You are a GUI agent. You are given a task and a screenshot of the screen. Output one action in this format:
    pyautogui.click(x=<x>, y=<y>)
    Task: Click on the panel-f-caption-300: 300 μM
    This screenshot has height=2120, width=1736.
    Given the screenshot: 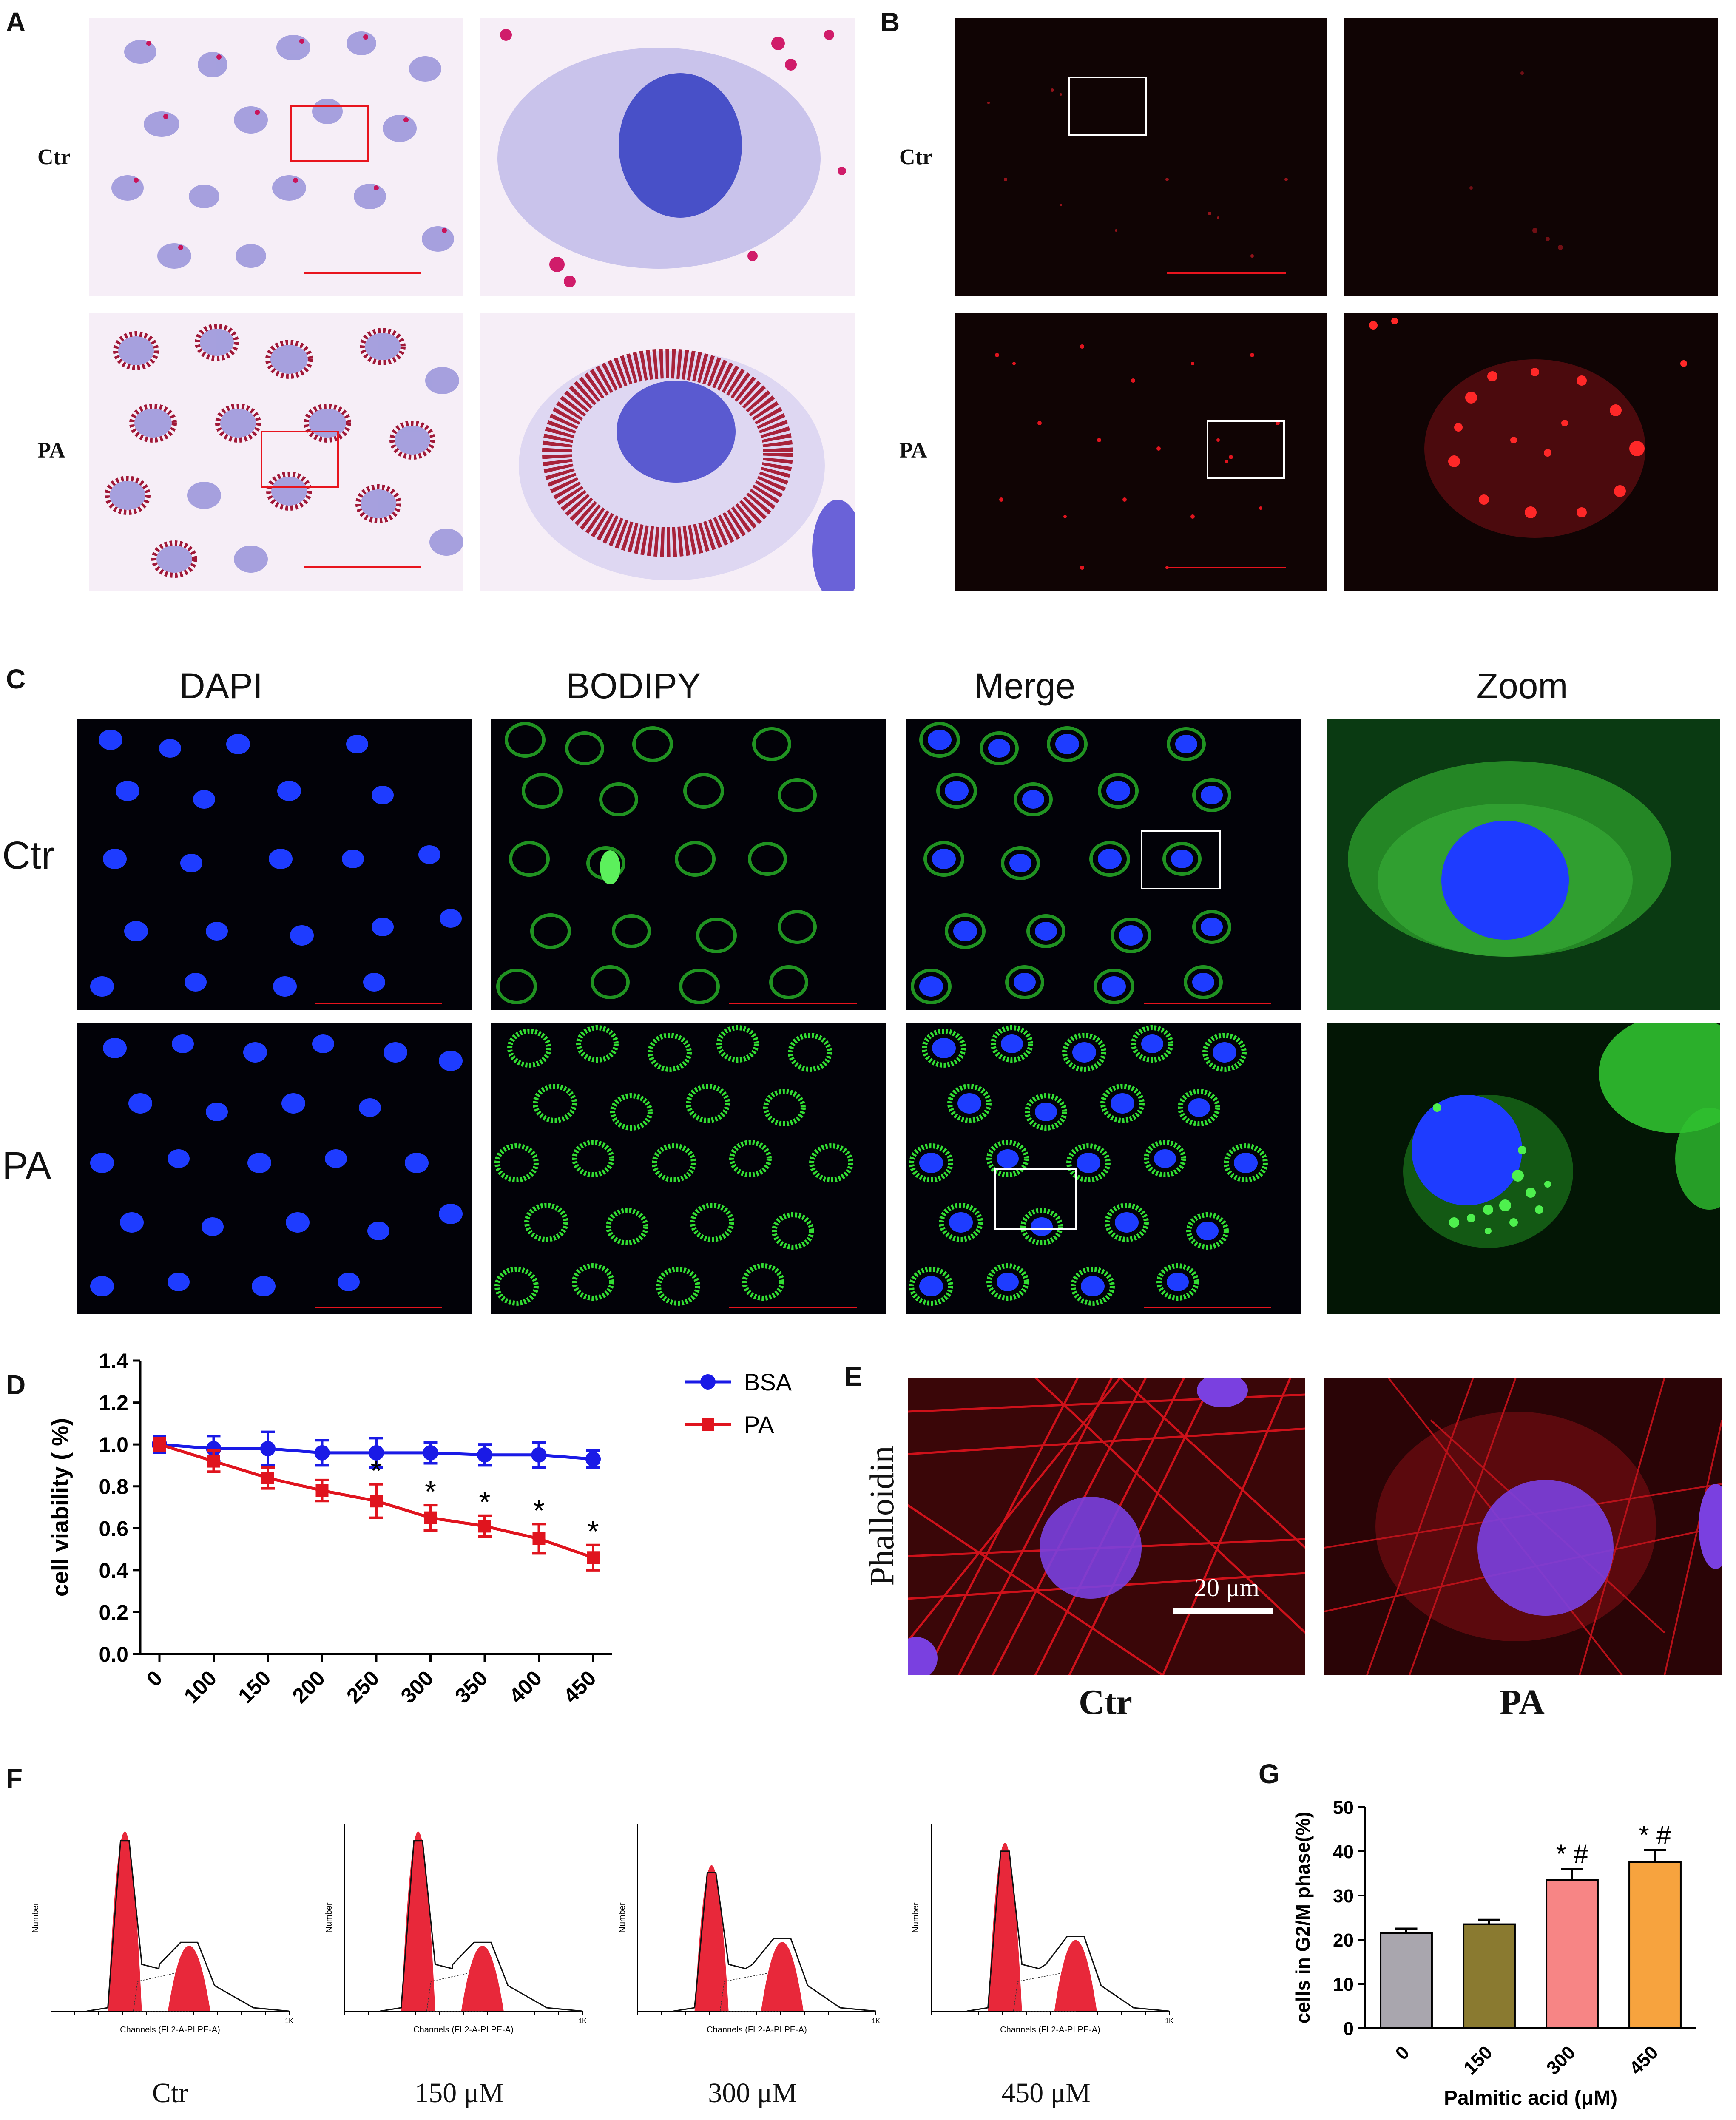 What is the action you would take?
    pyautogui.click(x=752, y=2093)
    